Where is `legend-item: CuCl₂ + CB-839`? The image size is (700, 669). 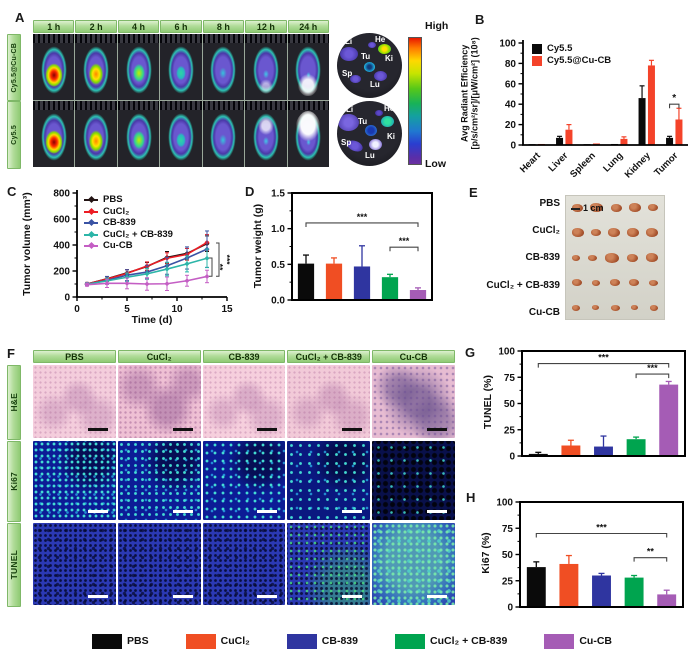 legend-item: CuCl₂ + CB-839 is located at coordinates (451, 641).